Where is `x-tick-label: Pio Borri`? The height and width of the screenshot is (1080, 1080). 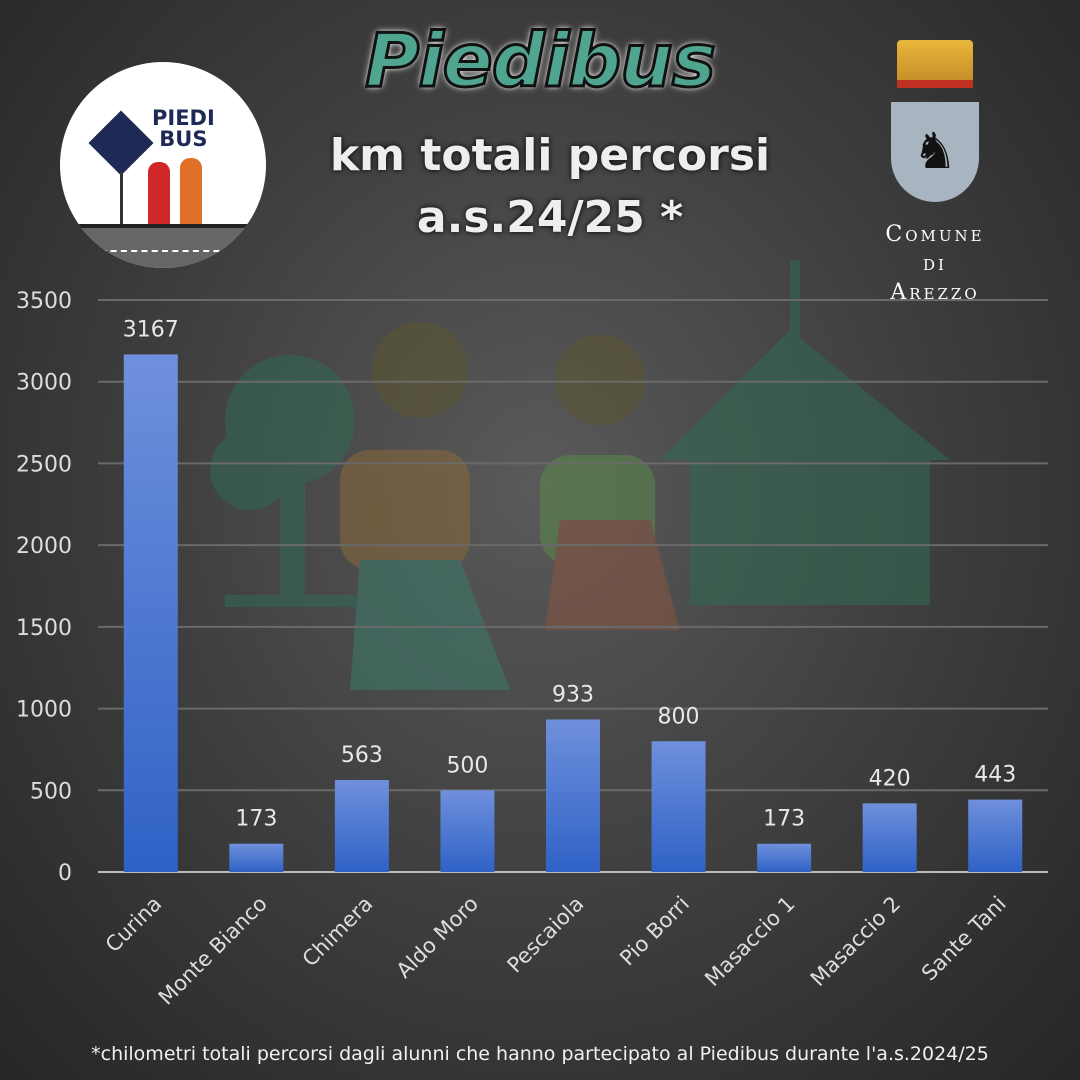
x-tick-label: Pio Borri is located at coordinates (654, 931).